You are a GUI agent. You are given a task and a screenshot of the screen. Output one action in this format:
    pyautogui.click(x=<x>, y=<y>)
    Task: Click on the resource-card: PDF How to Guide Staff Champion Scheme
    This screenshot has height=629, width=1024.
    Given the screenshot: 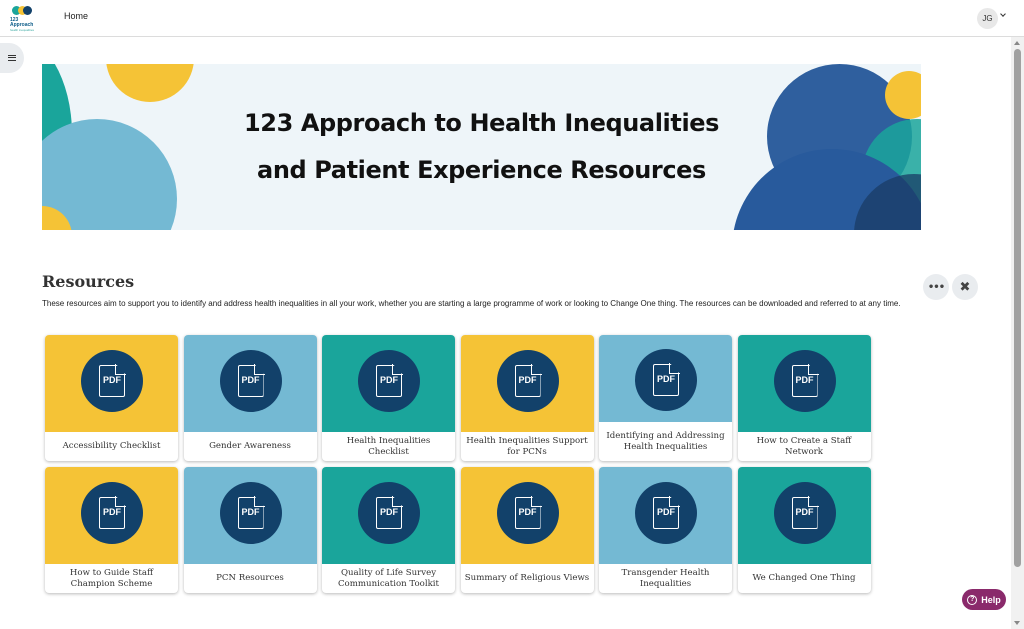 What is the action you would take?
    pyautogui.click(x=111, y=530)
    